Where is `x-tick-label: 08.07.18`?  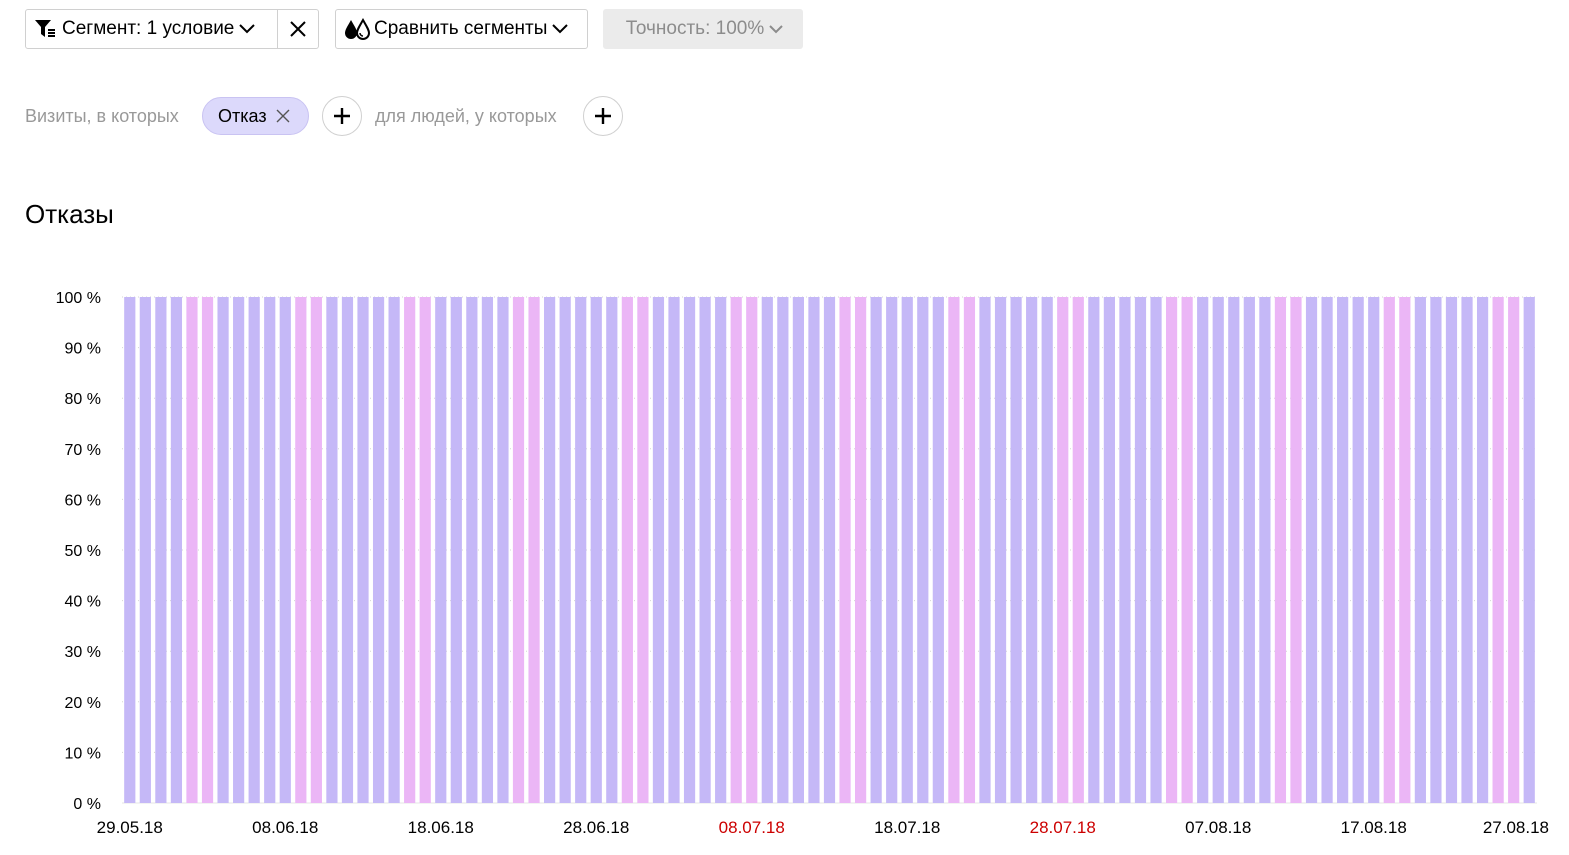 x-tick-label: 08.07.18 is located at coordinates (752, 827).